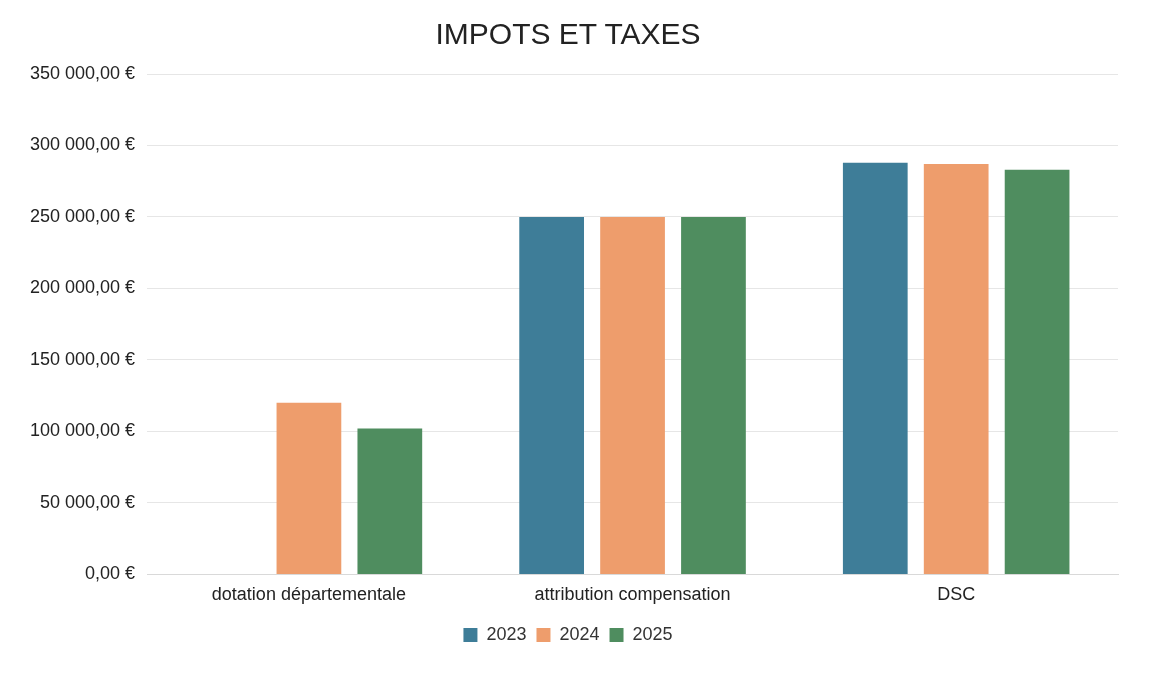 This screenshot has width=1154, height=676. Describe the element at coordinates (956, 594) in the screenshot. I see `x-tick-label: DSC` at that location.